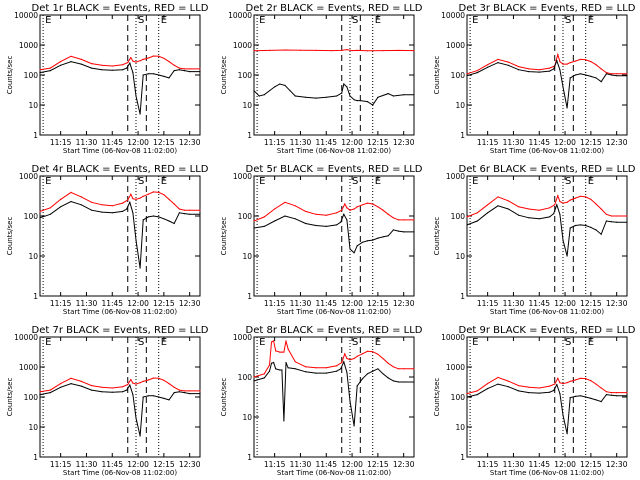 The height and width of the screenshot is (480, 640). Describe the element at coordinates (460, 105) in the screenshot. I see `y-tick-label: 10` at that location.